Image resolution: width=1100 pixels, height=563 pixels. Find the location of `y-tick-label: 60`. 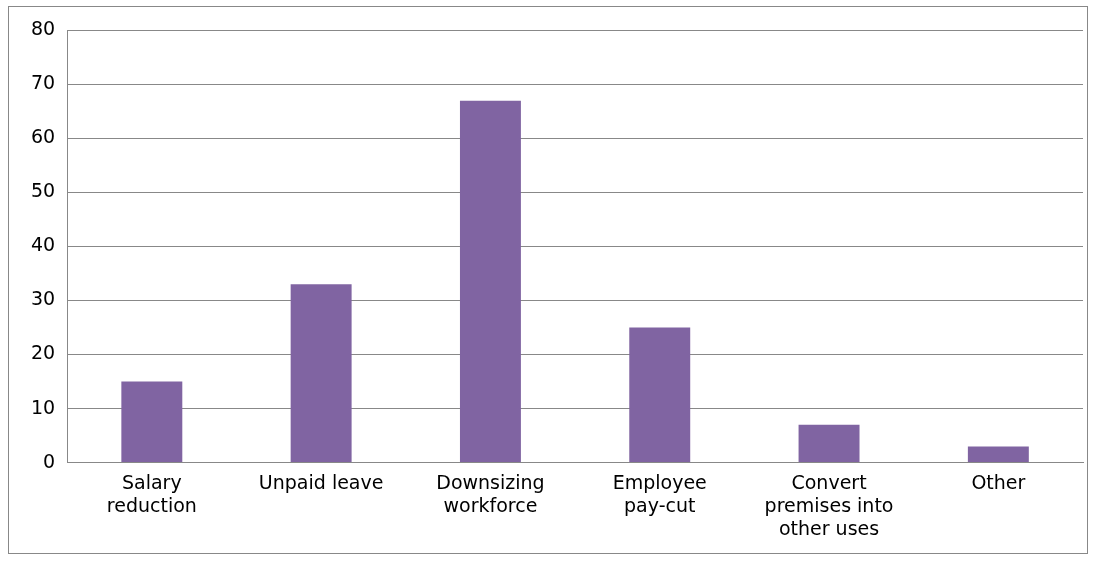

y-tick-label: 60 is located at coordinates (43, 136).